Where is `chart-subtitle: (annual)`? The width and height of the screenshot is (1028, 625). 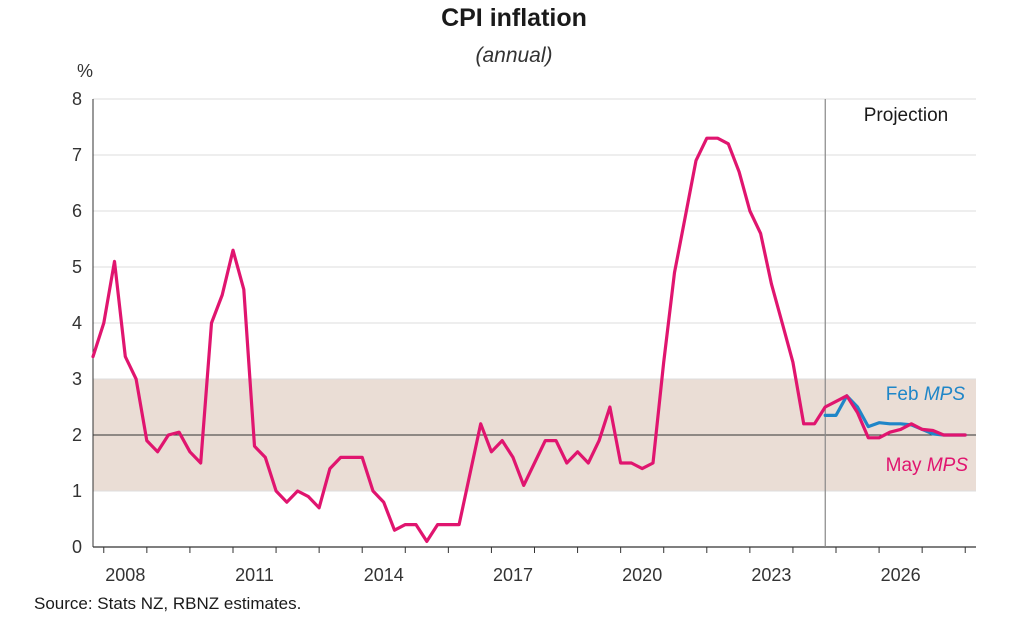
chart-subtitle: (annual) is located at coordinates (514, 55).